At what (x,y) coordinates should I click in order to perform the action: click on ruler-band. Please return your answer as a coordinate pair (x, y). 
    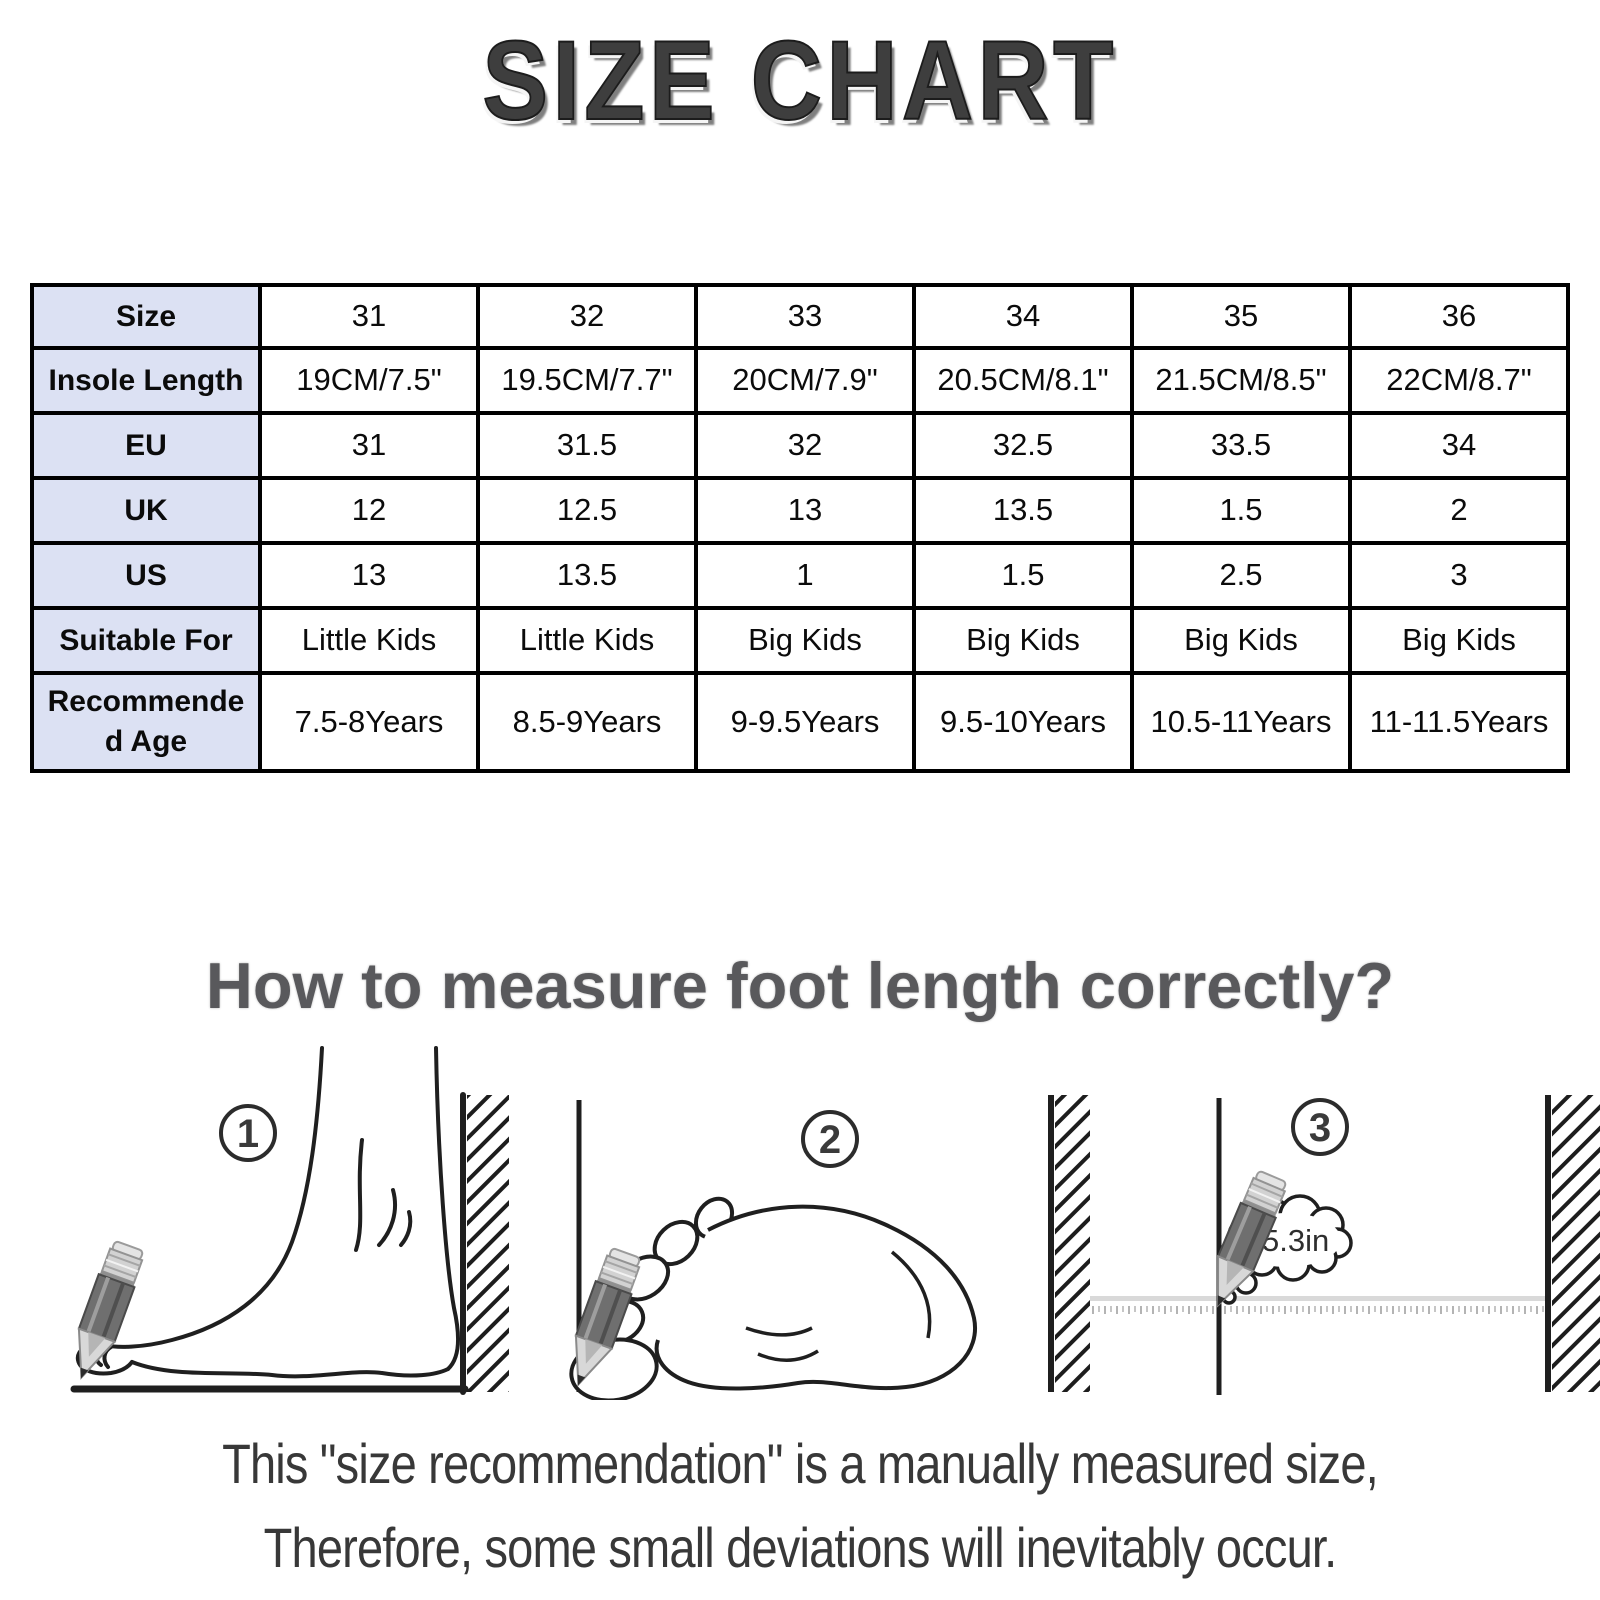
    Looking at the image, I should click on (1319, 1298).